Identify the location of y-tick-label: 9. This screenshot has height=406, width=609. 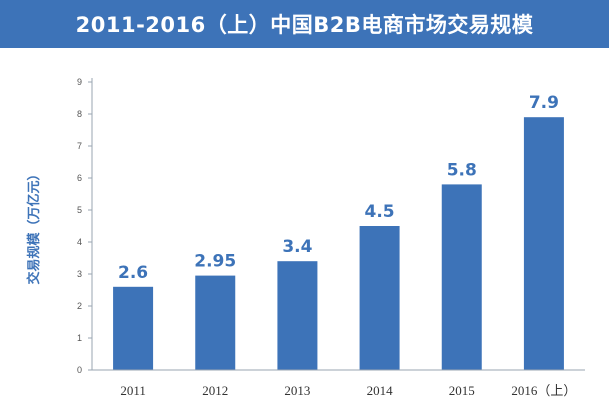
(79, 82).